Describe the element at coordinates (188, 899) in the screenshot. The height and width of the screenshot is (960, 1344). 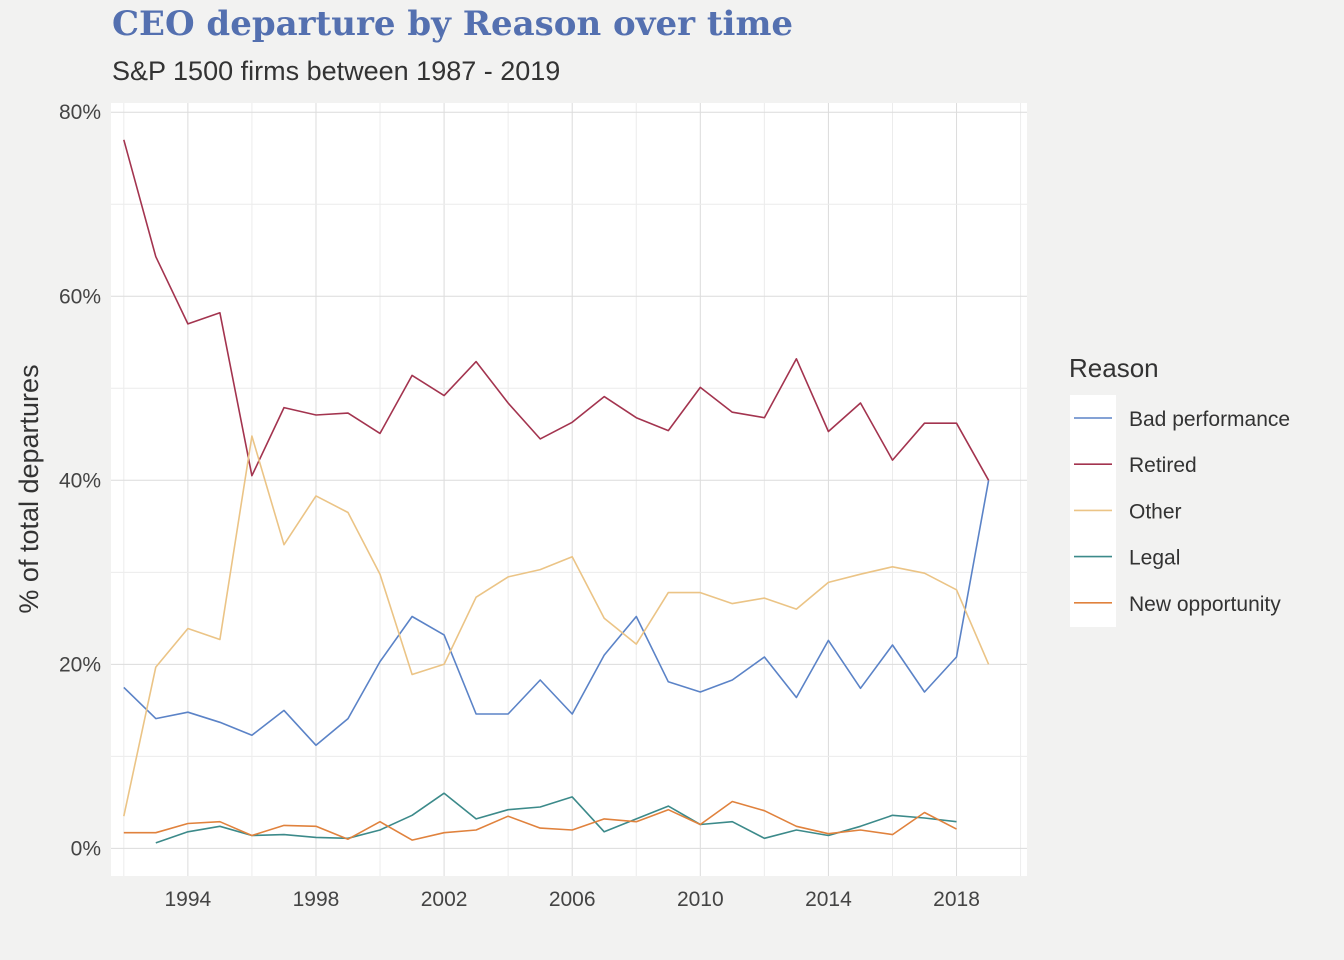
I see `x-tick-label: 1994` at that location.